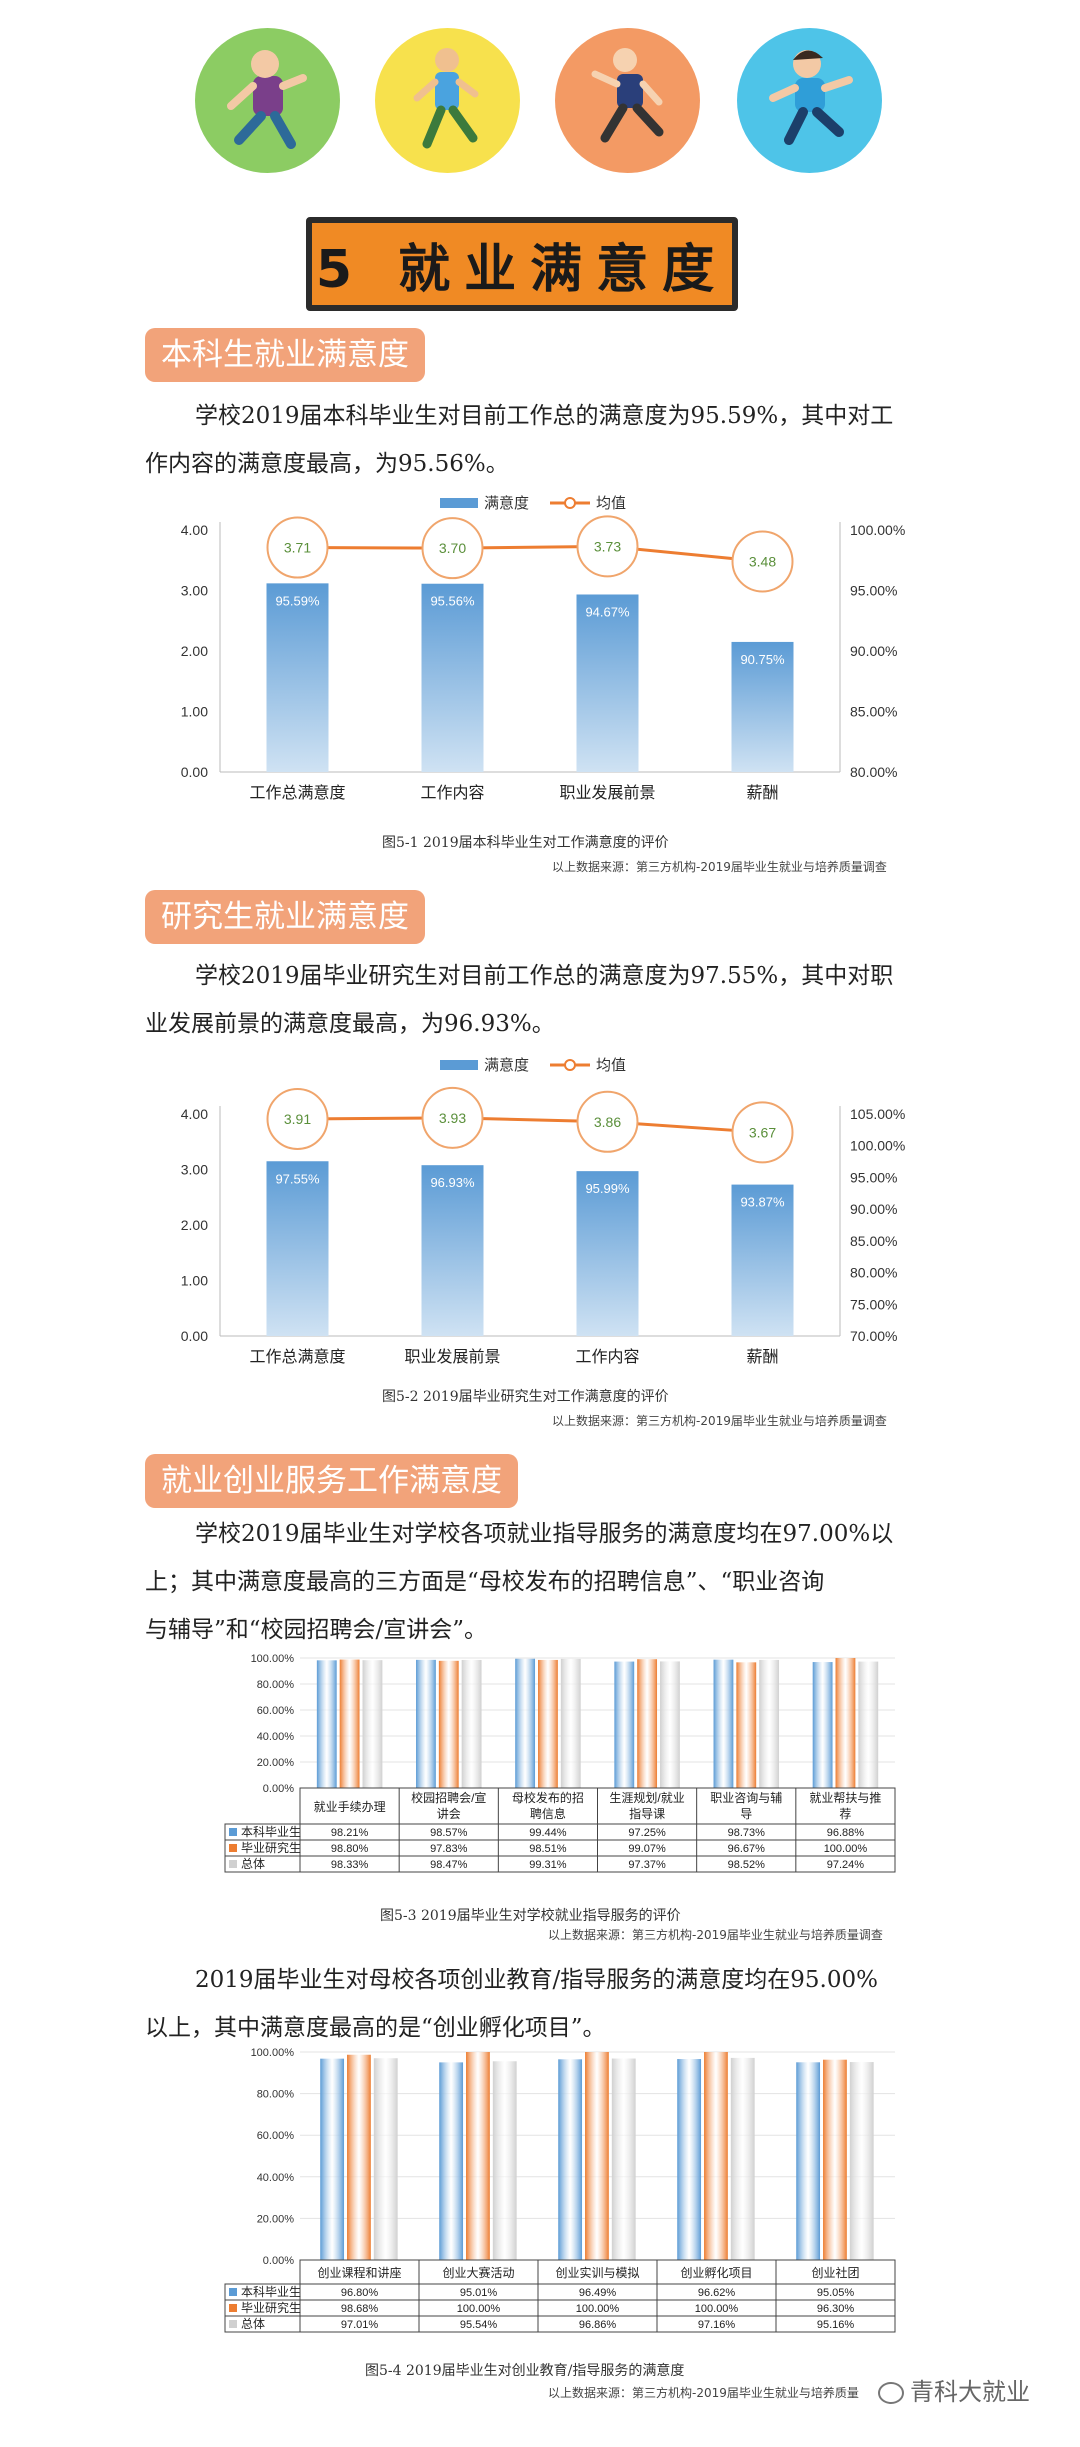 This screenshot has height=2447, width=1080. I want to click on paragraph-line: 2019届毕业生对母校各项创业教育/指导服务的满意度均在95.00%, so click(536, 1980).